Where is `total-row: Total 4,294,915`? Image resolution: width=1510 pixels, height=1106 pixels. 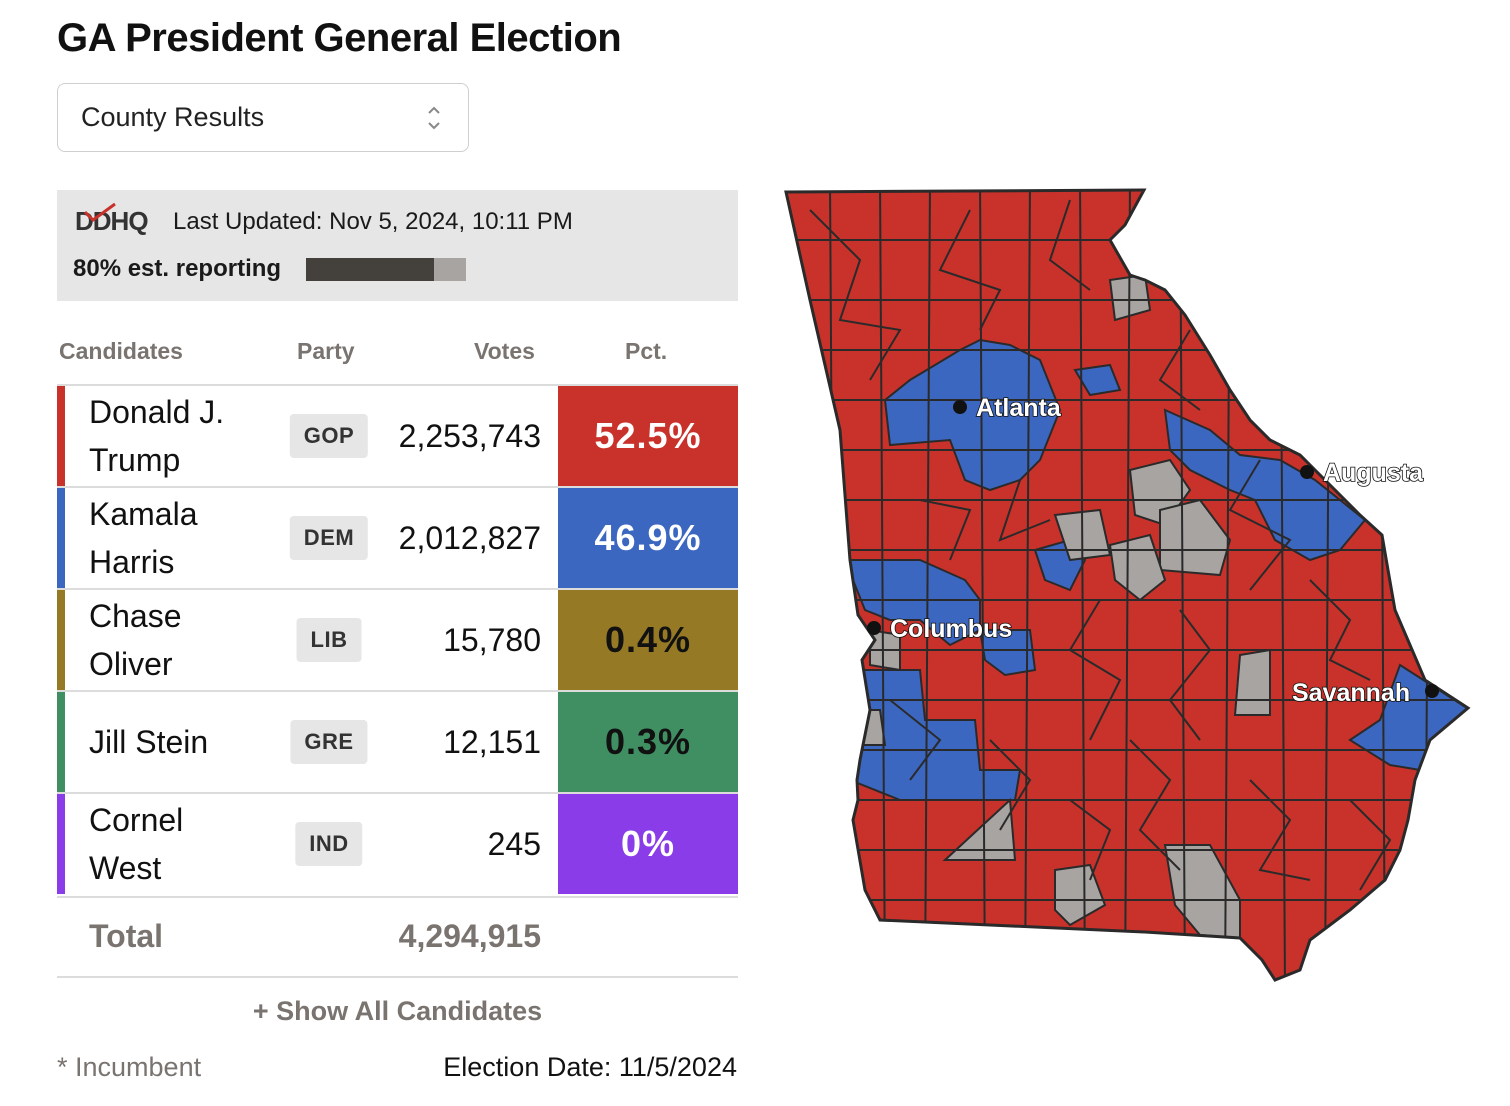 total-row: Total 4,294,915 is located at coordinates (397, 937).